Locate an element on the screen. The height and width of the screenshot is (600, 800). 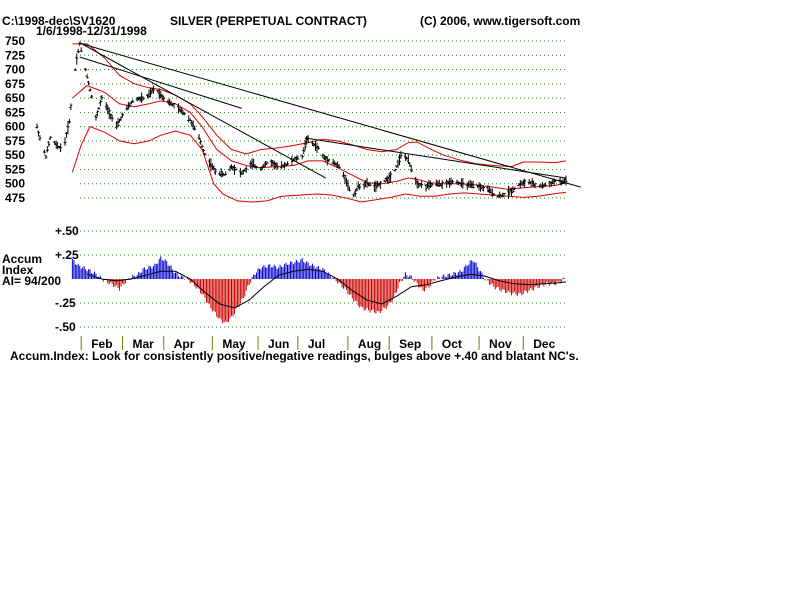
accum-labels: Accum Index AI= 94/200 is located at coordinates (31, 270).